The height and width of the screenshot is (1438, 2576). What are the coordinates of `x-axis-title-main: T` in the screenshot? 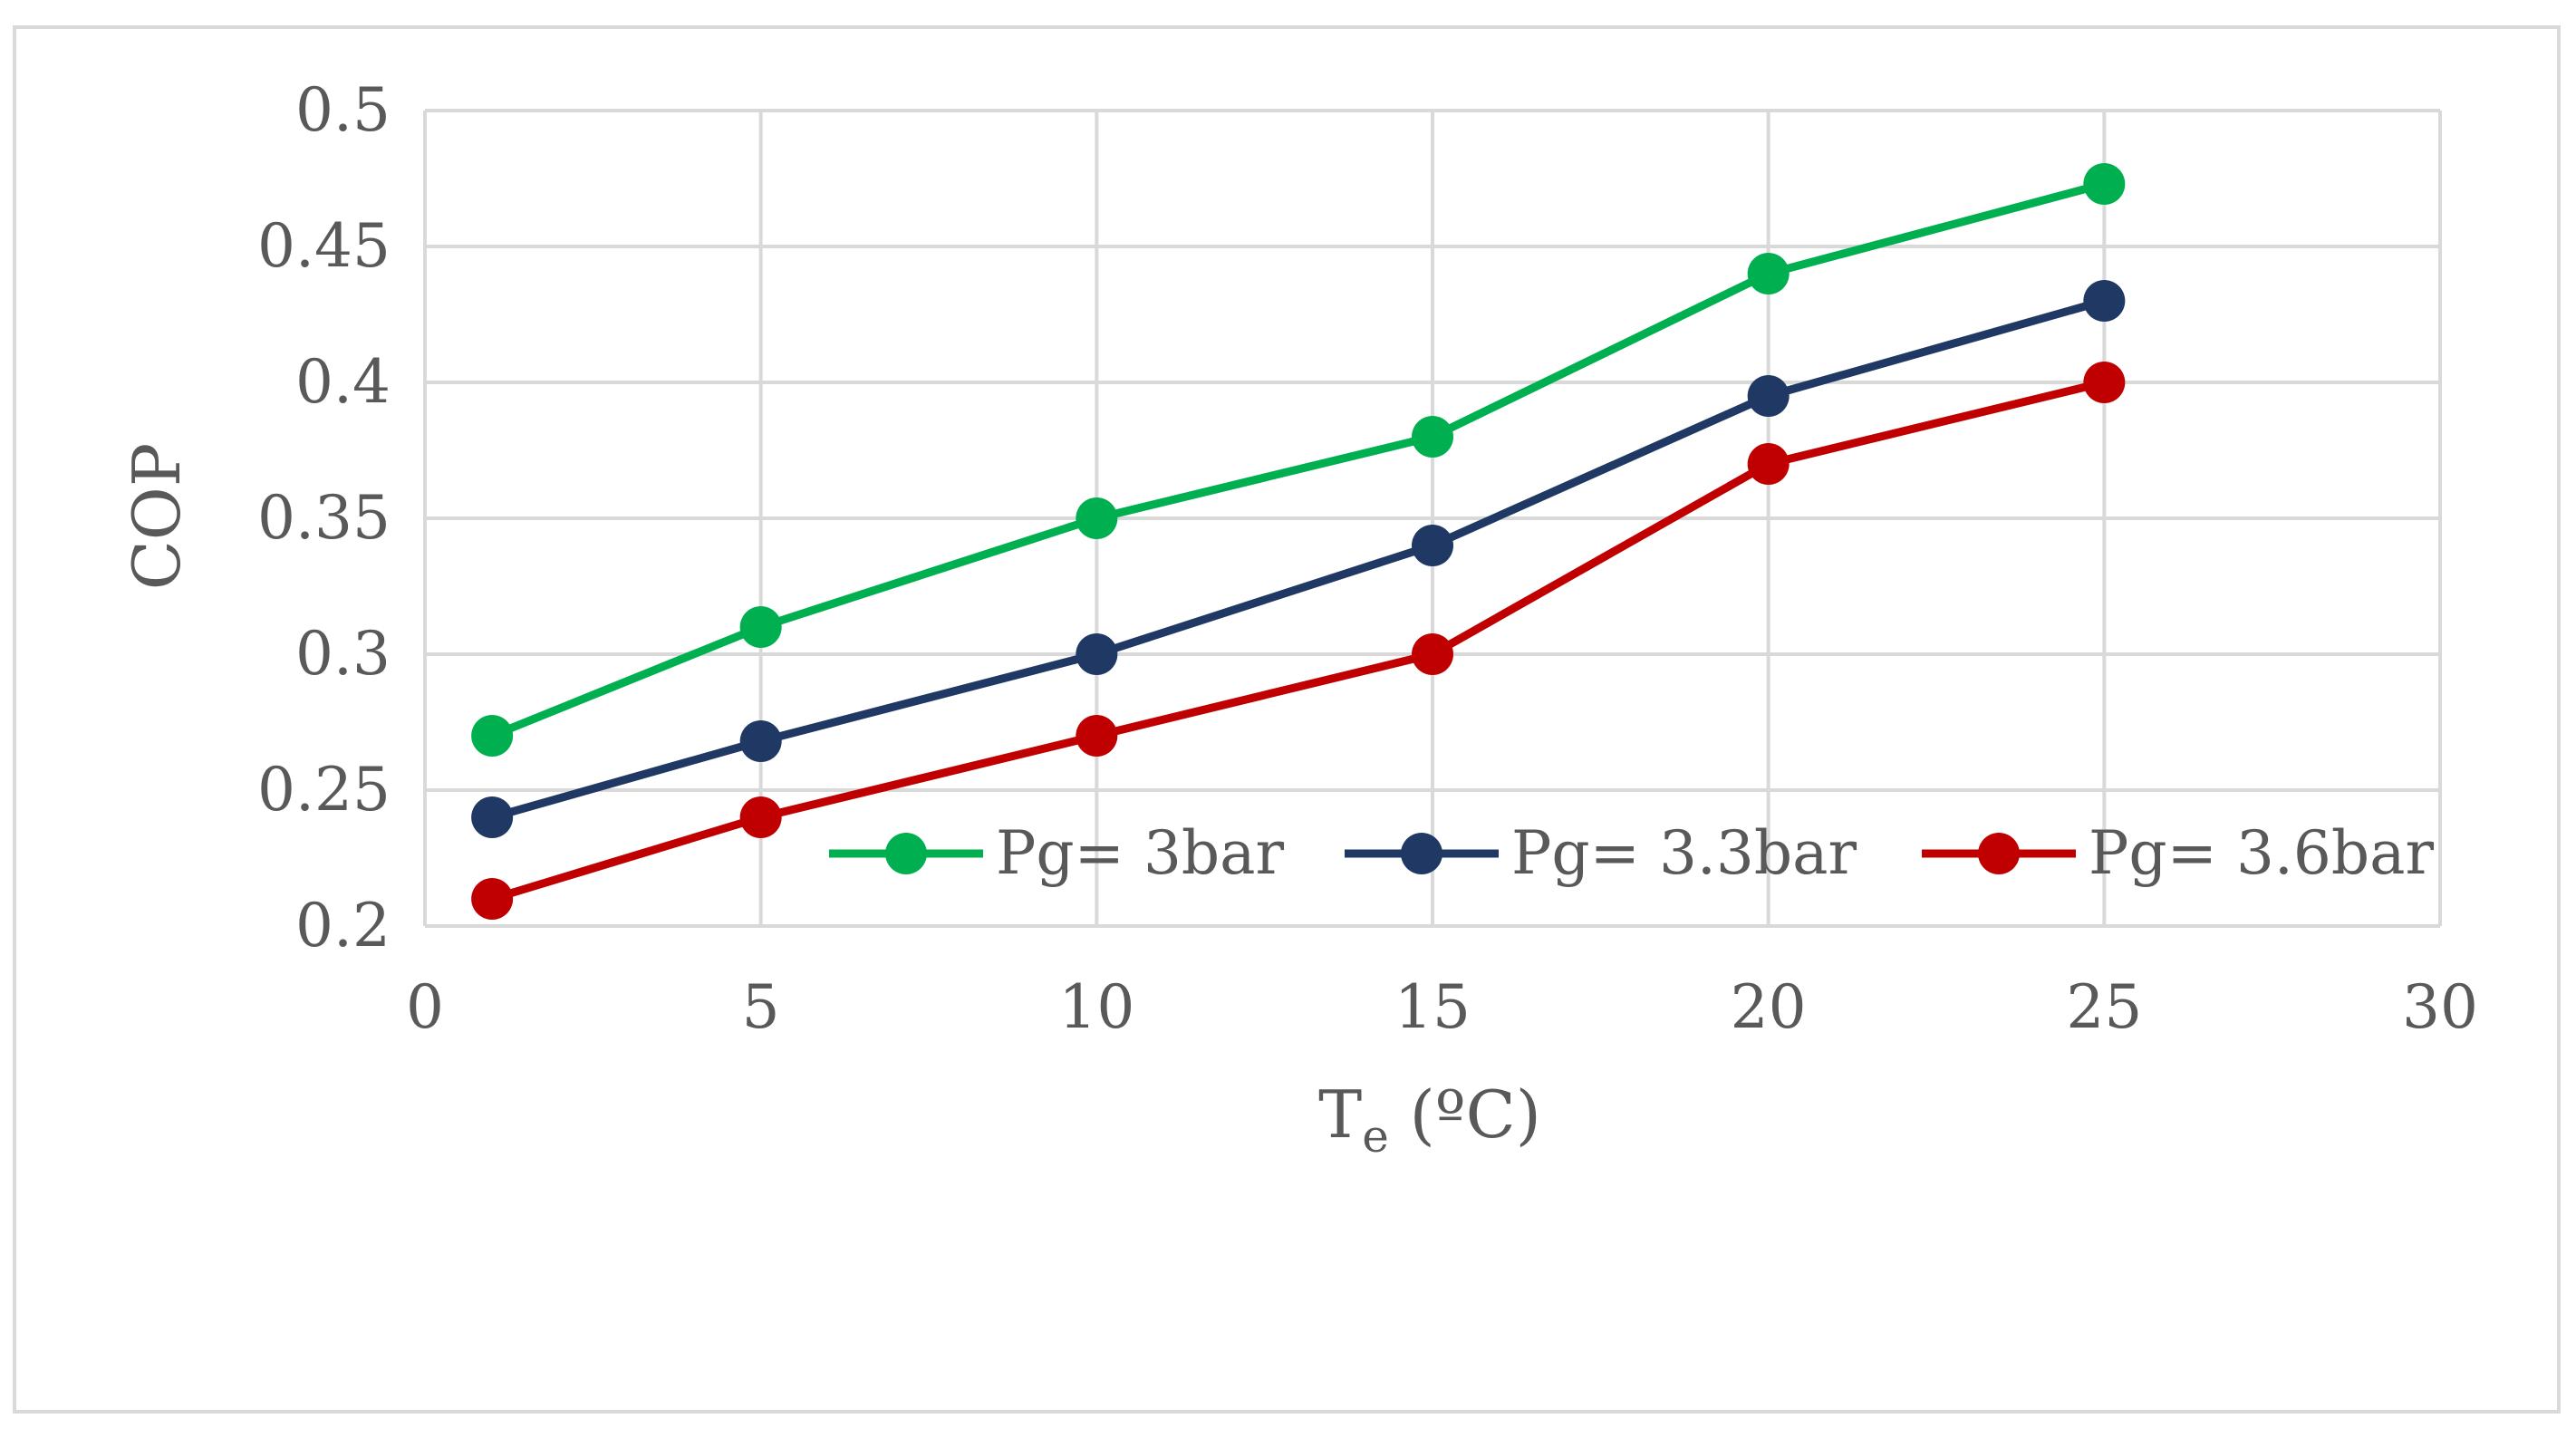 It's located at (1340, 1114).